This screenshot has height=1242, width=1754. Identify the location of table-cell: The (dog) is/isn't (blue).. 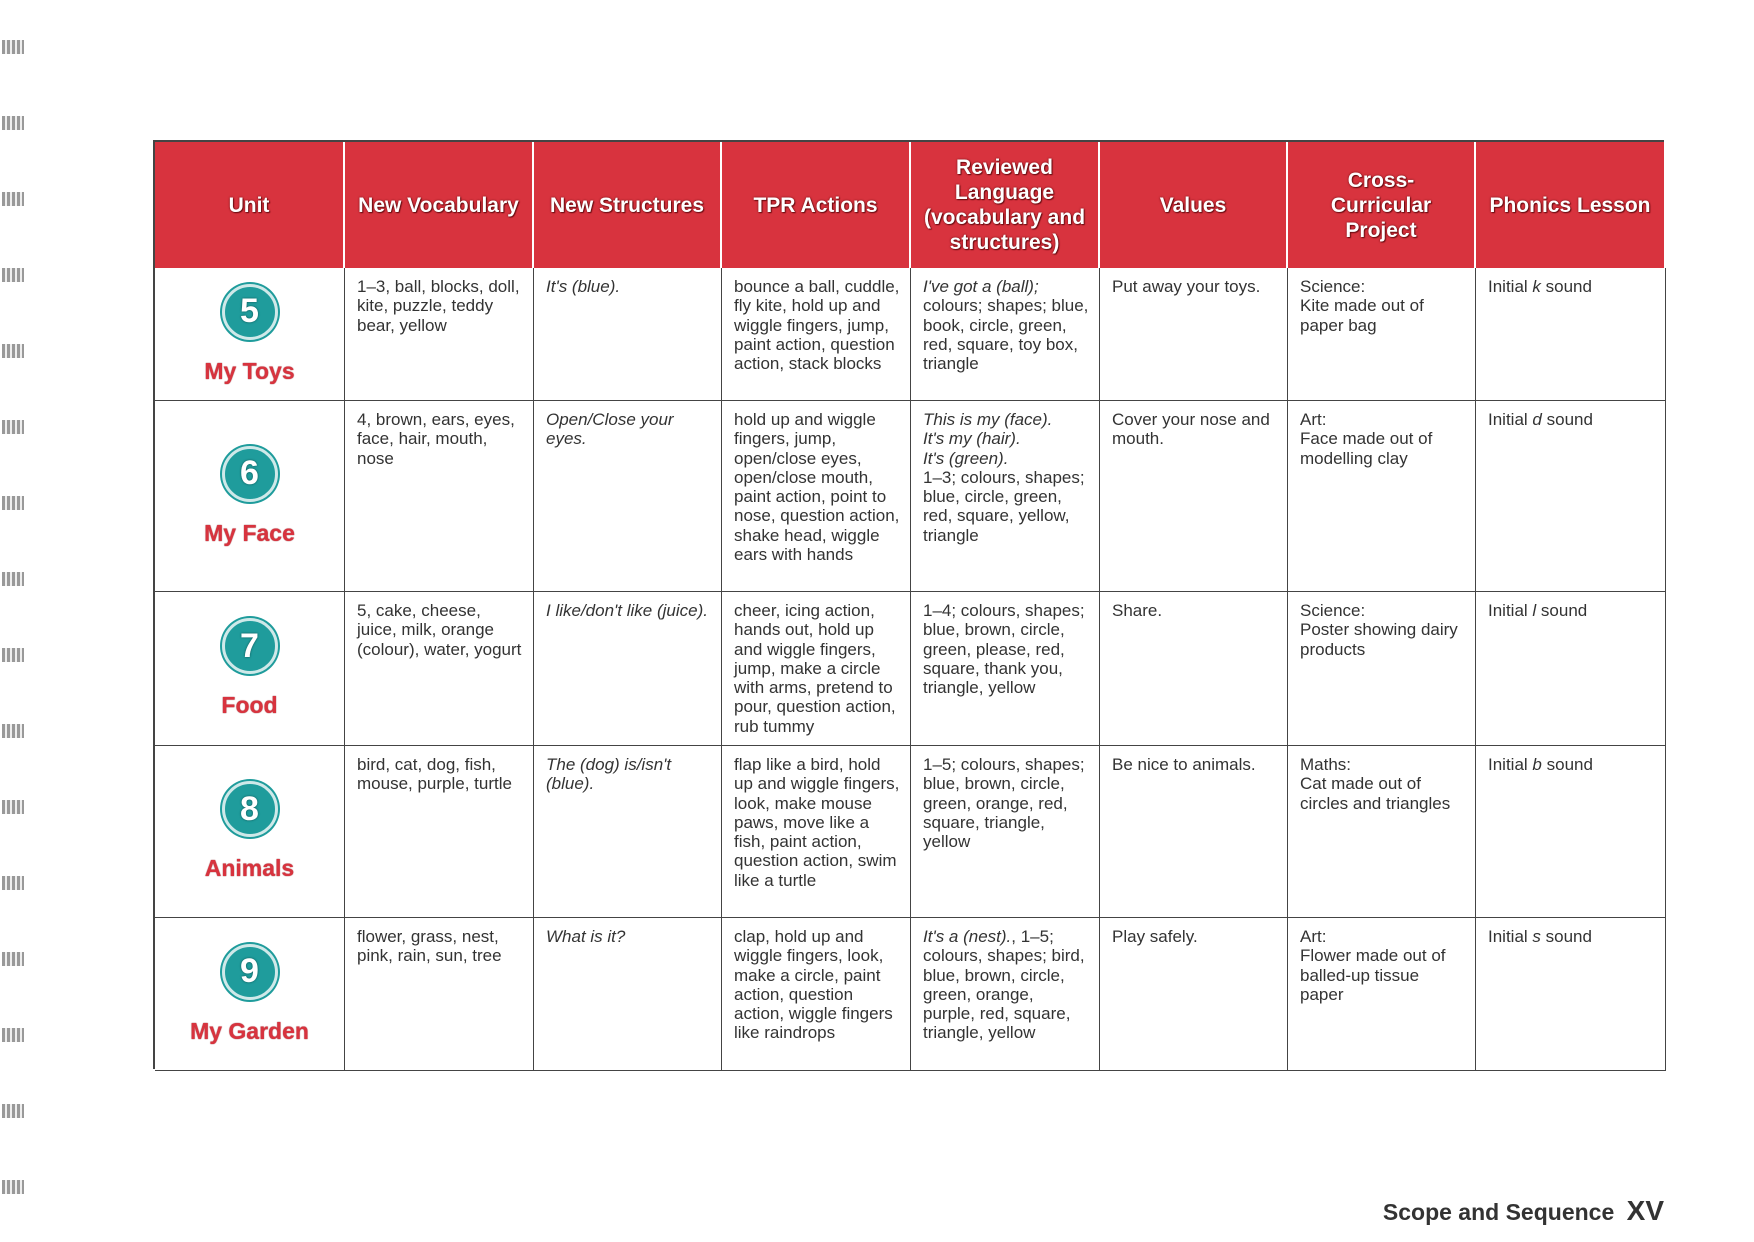
(628, 832).